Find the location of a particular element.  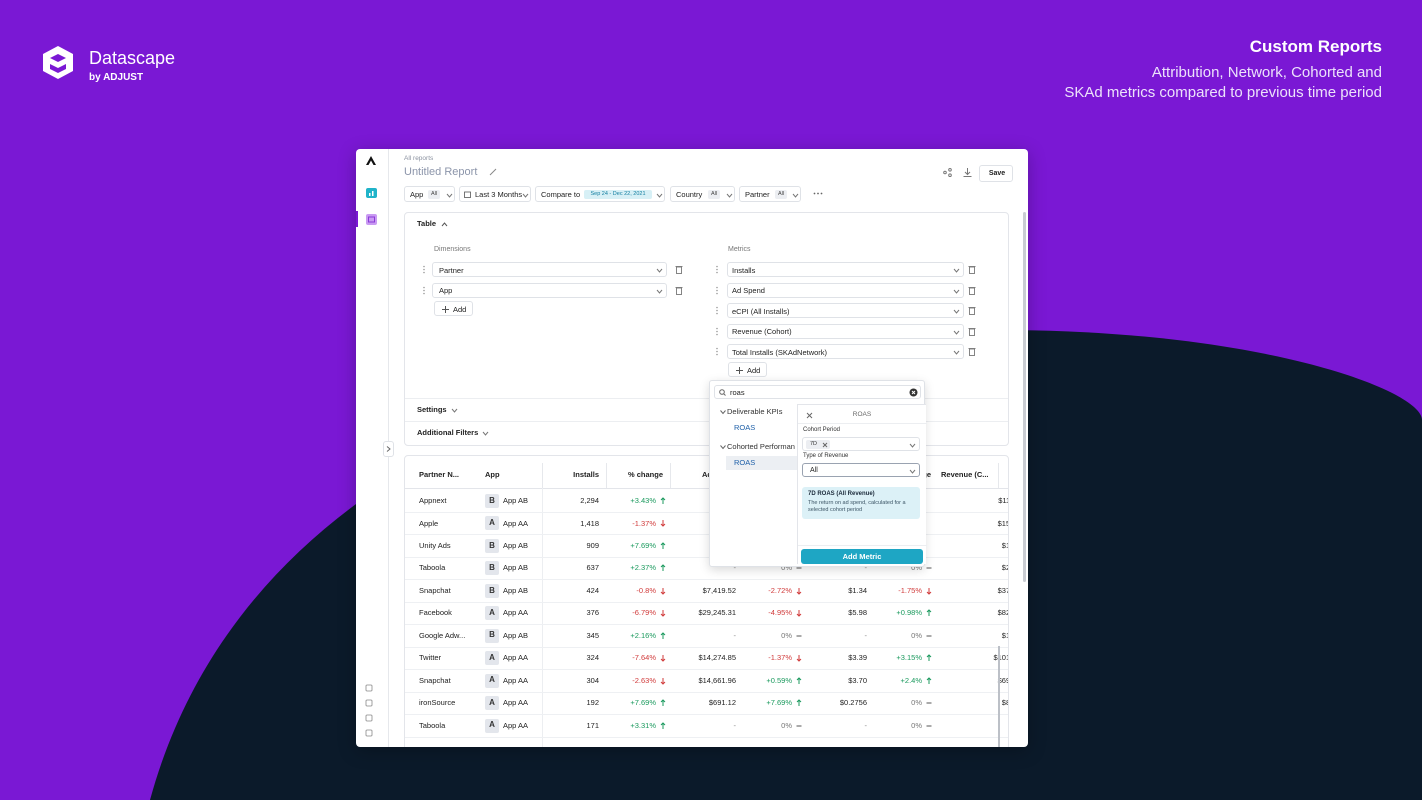

breadcrumb: All reports is located at coordinates (419, 158).